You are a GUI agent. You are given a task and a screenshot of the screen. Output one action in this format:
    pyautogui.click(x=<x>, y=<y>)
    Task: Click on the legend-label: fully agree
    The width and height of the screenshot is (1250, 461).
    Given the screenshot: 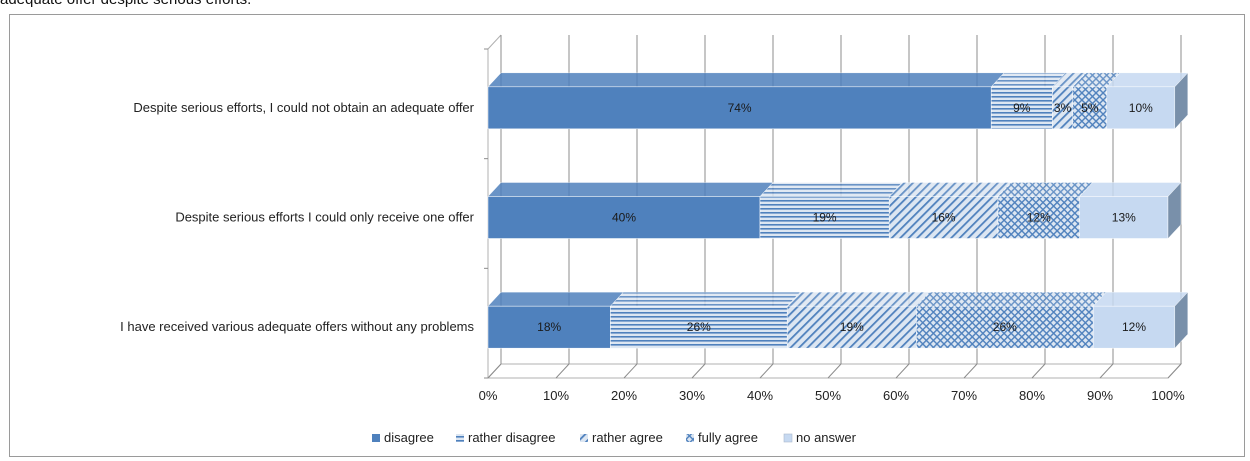 What is the action you would take?
    pyautogui.click(x=728, y=437)
    